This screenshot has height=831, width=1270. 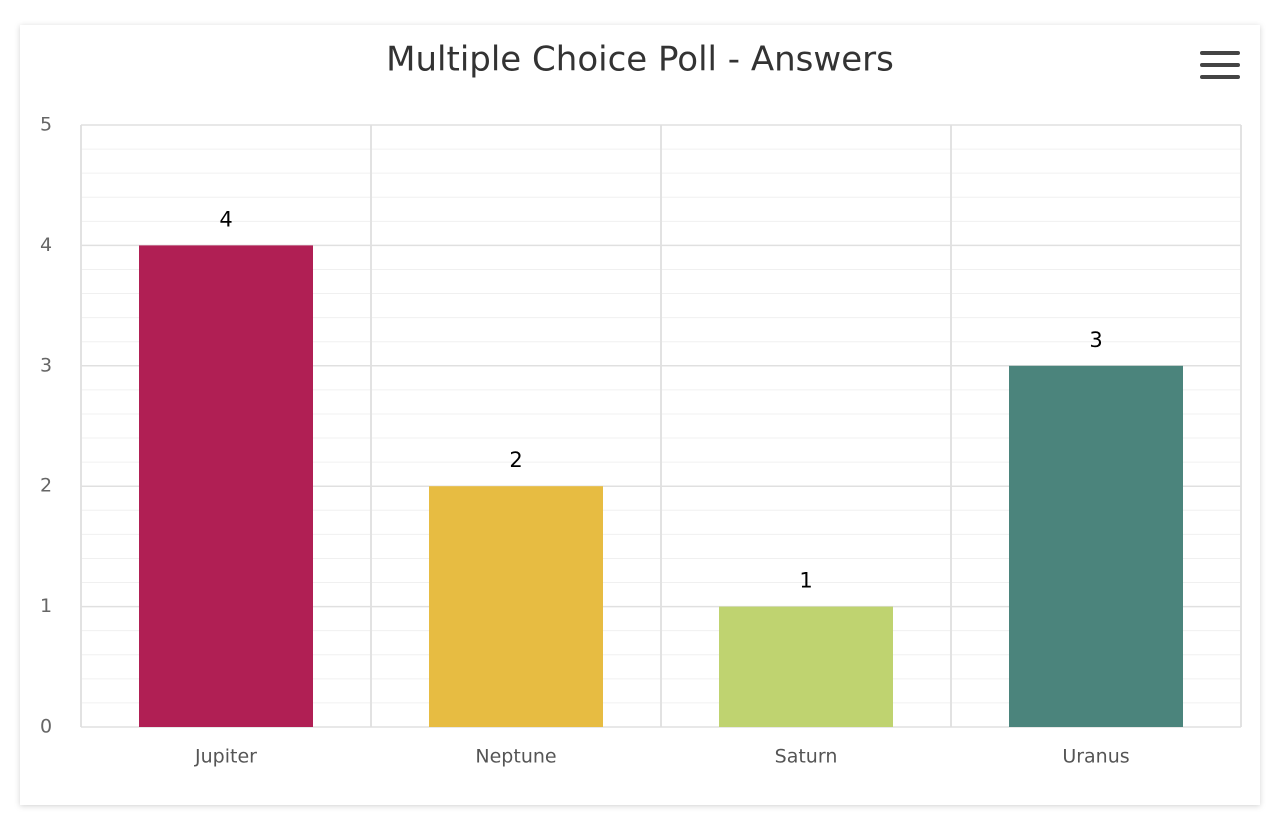 What do you see at coordinates (805, 581) in the screenshot?
I see `data-label: 1` at bounding box center [805, 581].